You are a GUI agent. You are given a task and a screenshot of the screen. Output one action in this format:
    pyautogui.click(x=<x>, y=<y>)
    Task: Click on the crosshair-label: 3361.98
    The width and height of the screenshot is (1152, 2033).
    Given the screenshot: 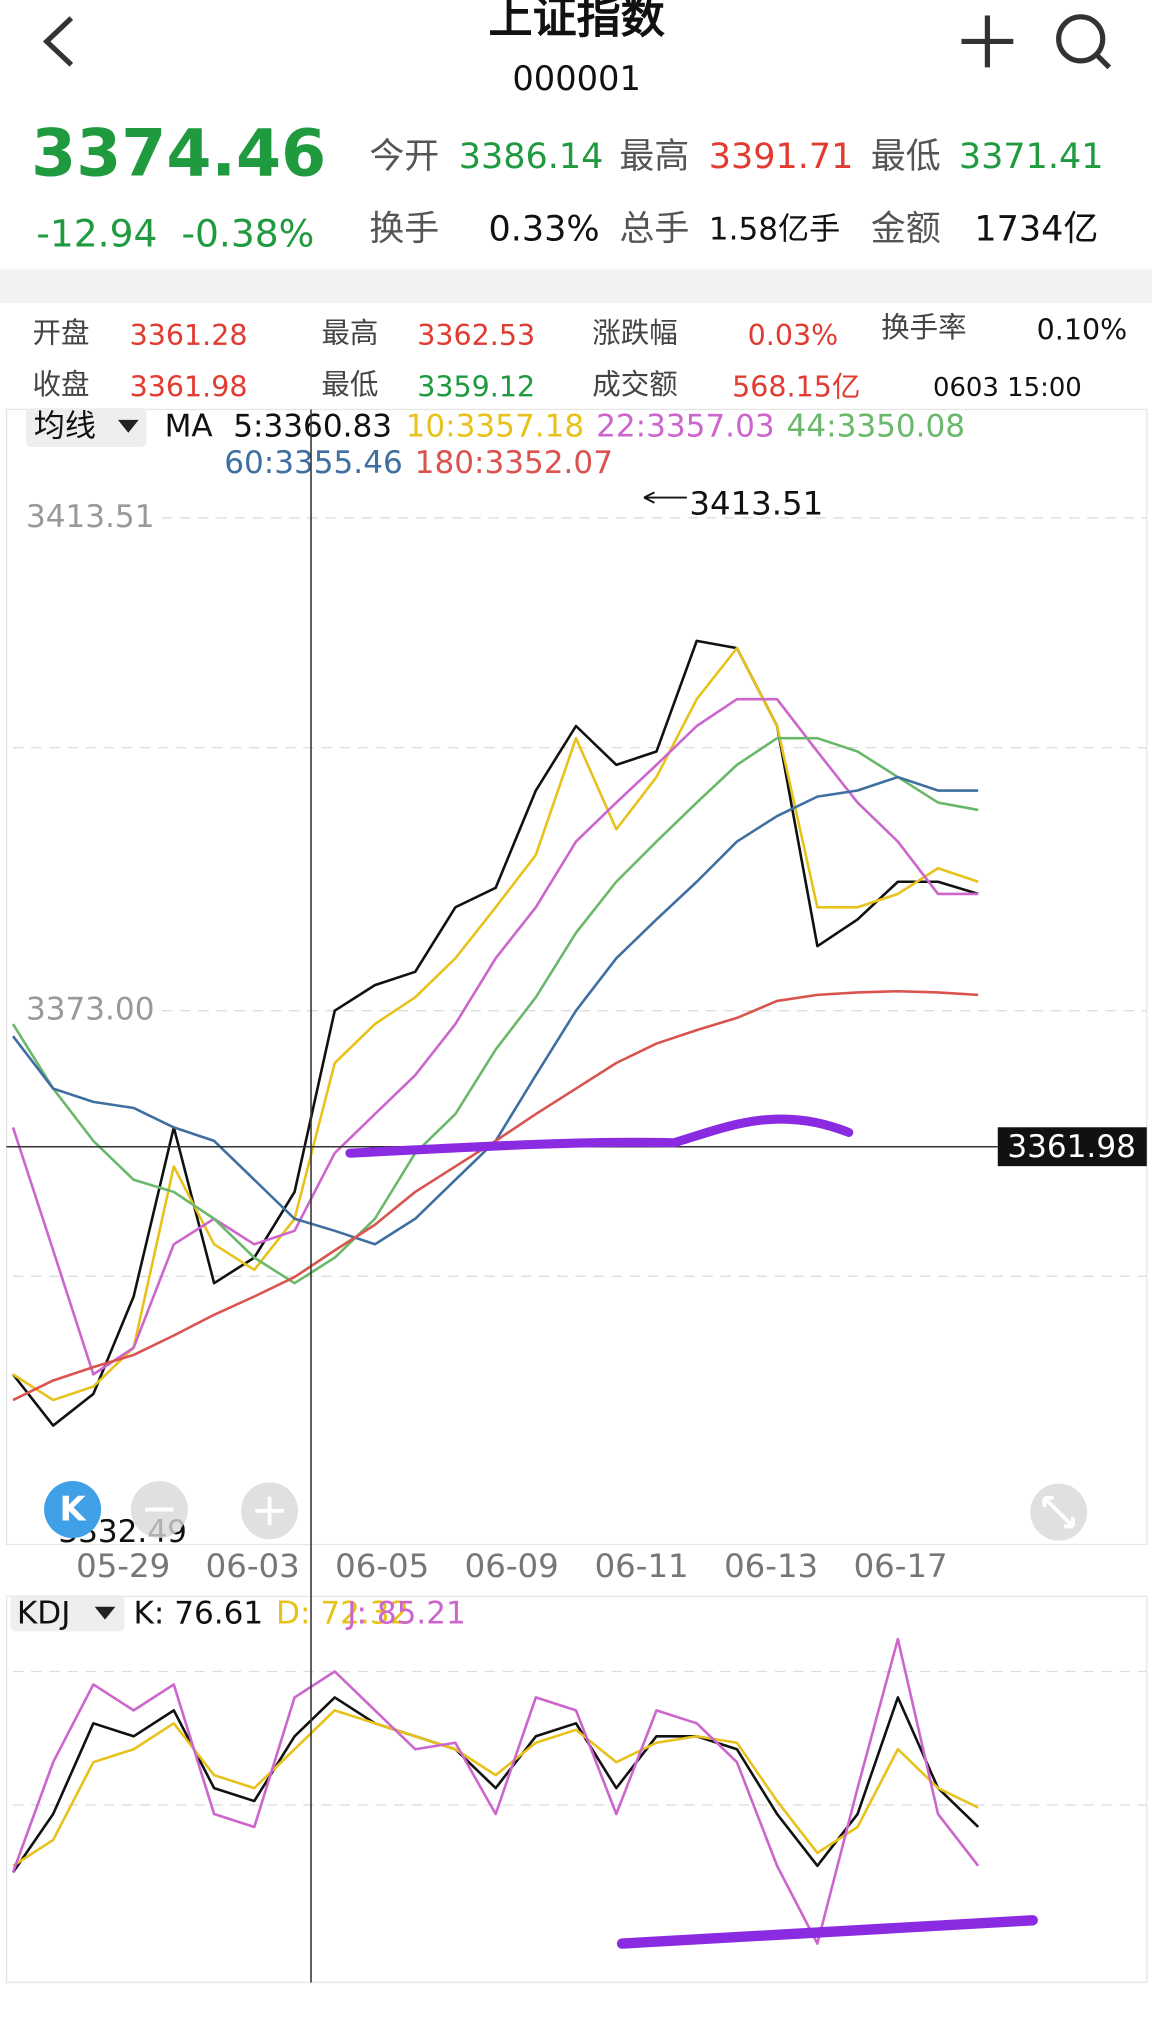 What is the action you would take?
    pyautogui.click(x=1071, y=1147)
    